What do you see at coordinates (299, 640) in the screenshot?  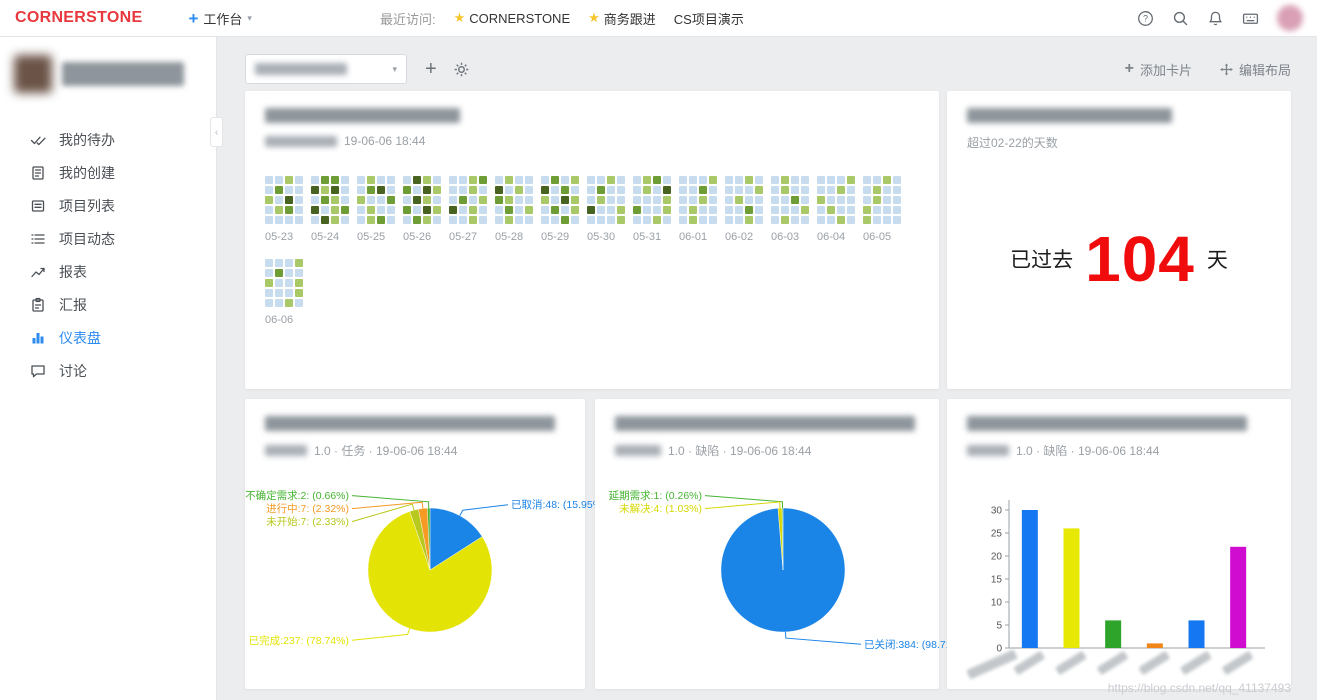 I see `svg-text: 已完成:237: (78.74%)` at bounding box center [299, 640].